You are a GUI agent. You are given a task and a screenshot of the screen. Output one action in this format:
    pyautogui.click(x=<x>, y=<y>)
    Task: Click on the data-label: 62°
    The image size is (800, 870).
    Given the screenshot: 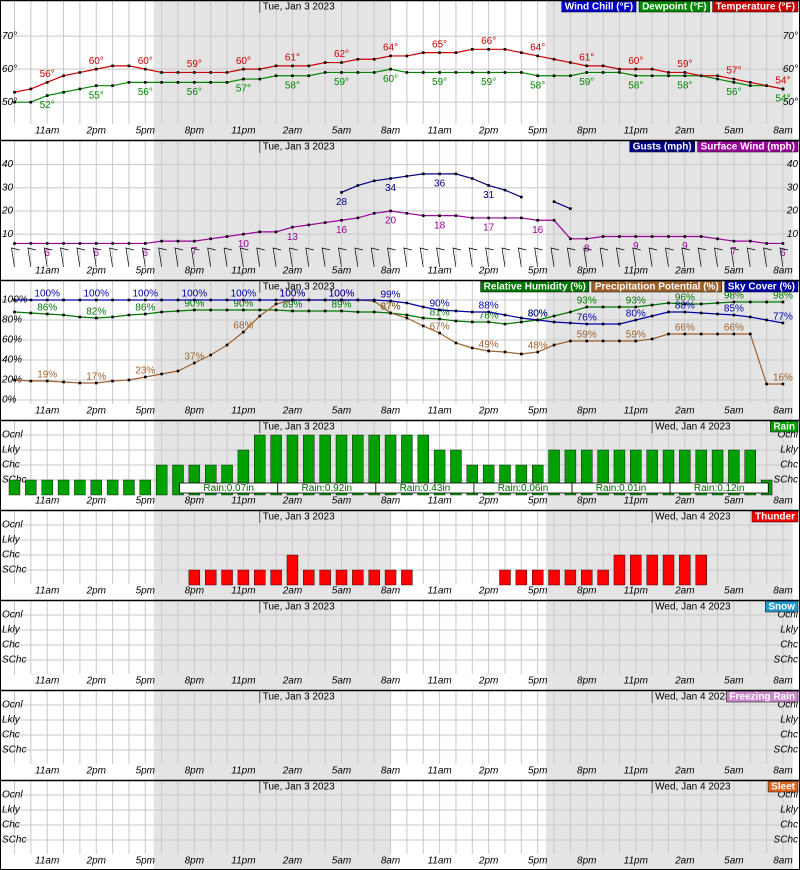 What is the action you would take?
    pyautogui.click(x=341, y=54)
    